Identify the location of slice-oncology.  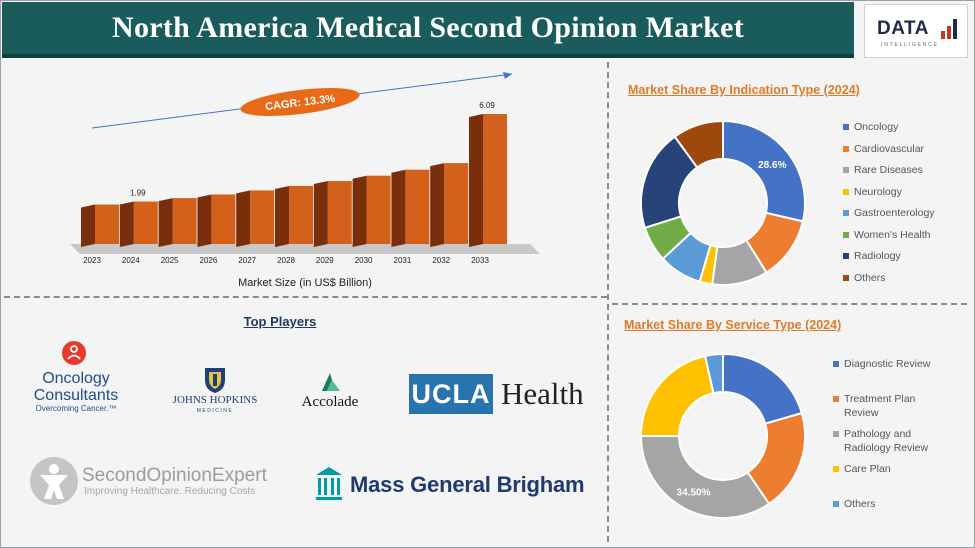
(764, 171).